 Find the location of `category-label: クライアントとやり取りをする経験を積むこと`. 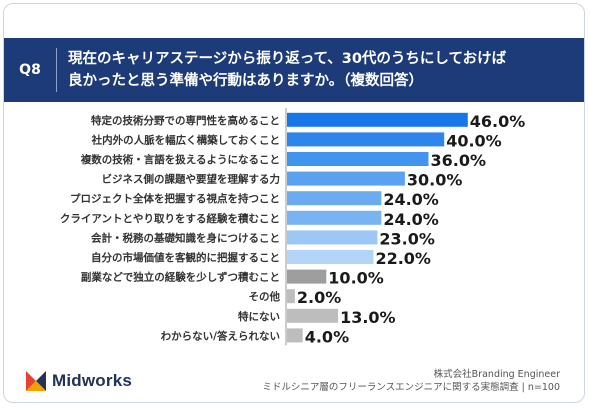

category-label: クライアントとやり取りをする経験を積むこと is located at coordinates (170, 218).